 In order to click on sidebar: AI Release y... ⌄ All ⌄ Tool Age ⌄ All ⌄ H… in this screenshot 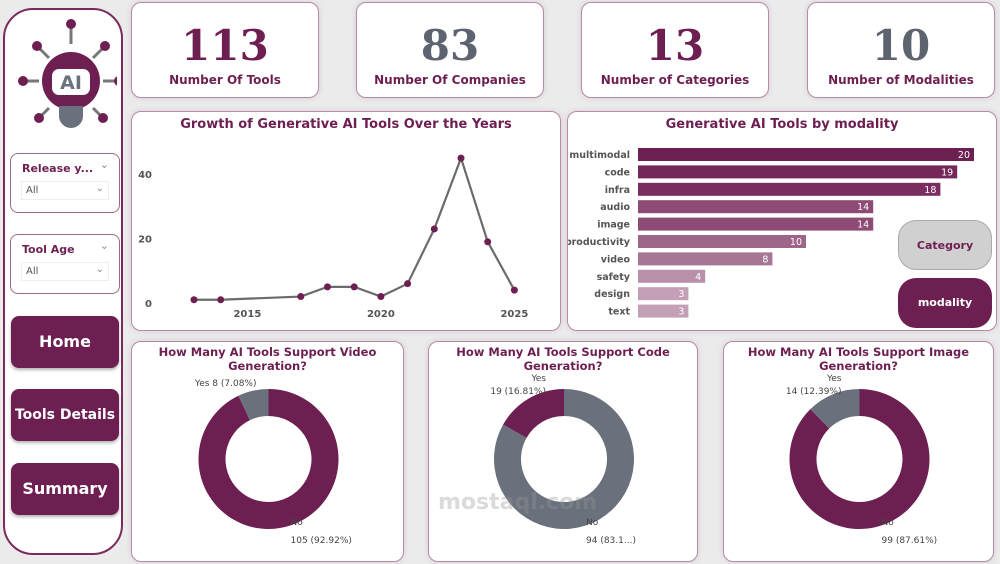, I will do `click(63, 281)`.